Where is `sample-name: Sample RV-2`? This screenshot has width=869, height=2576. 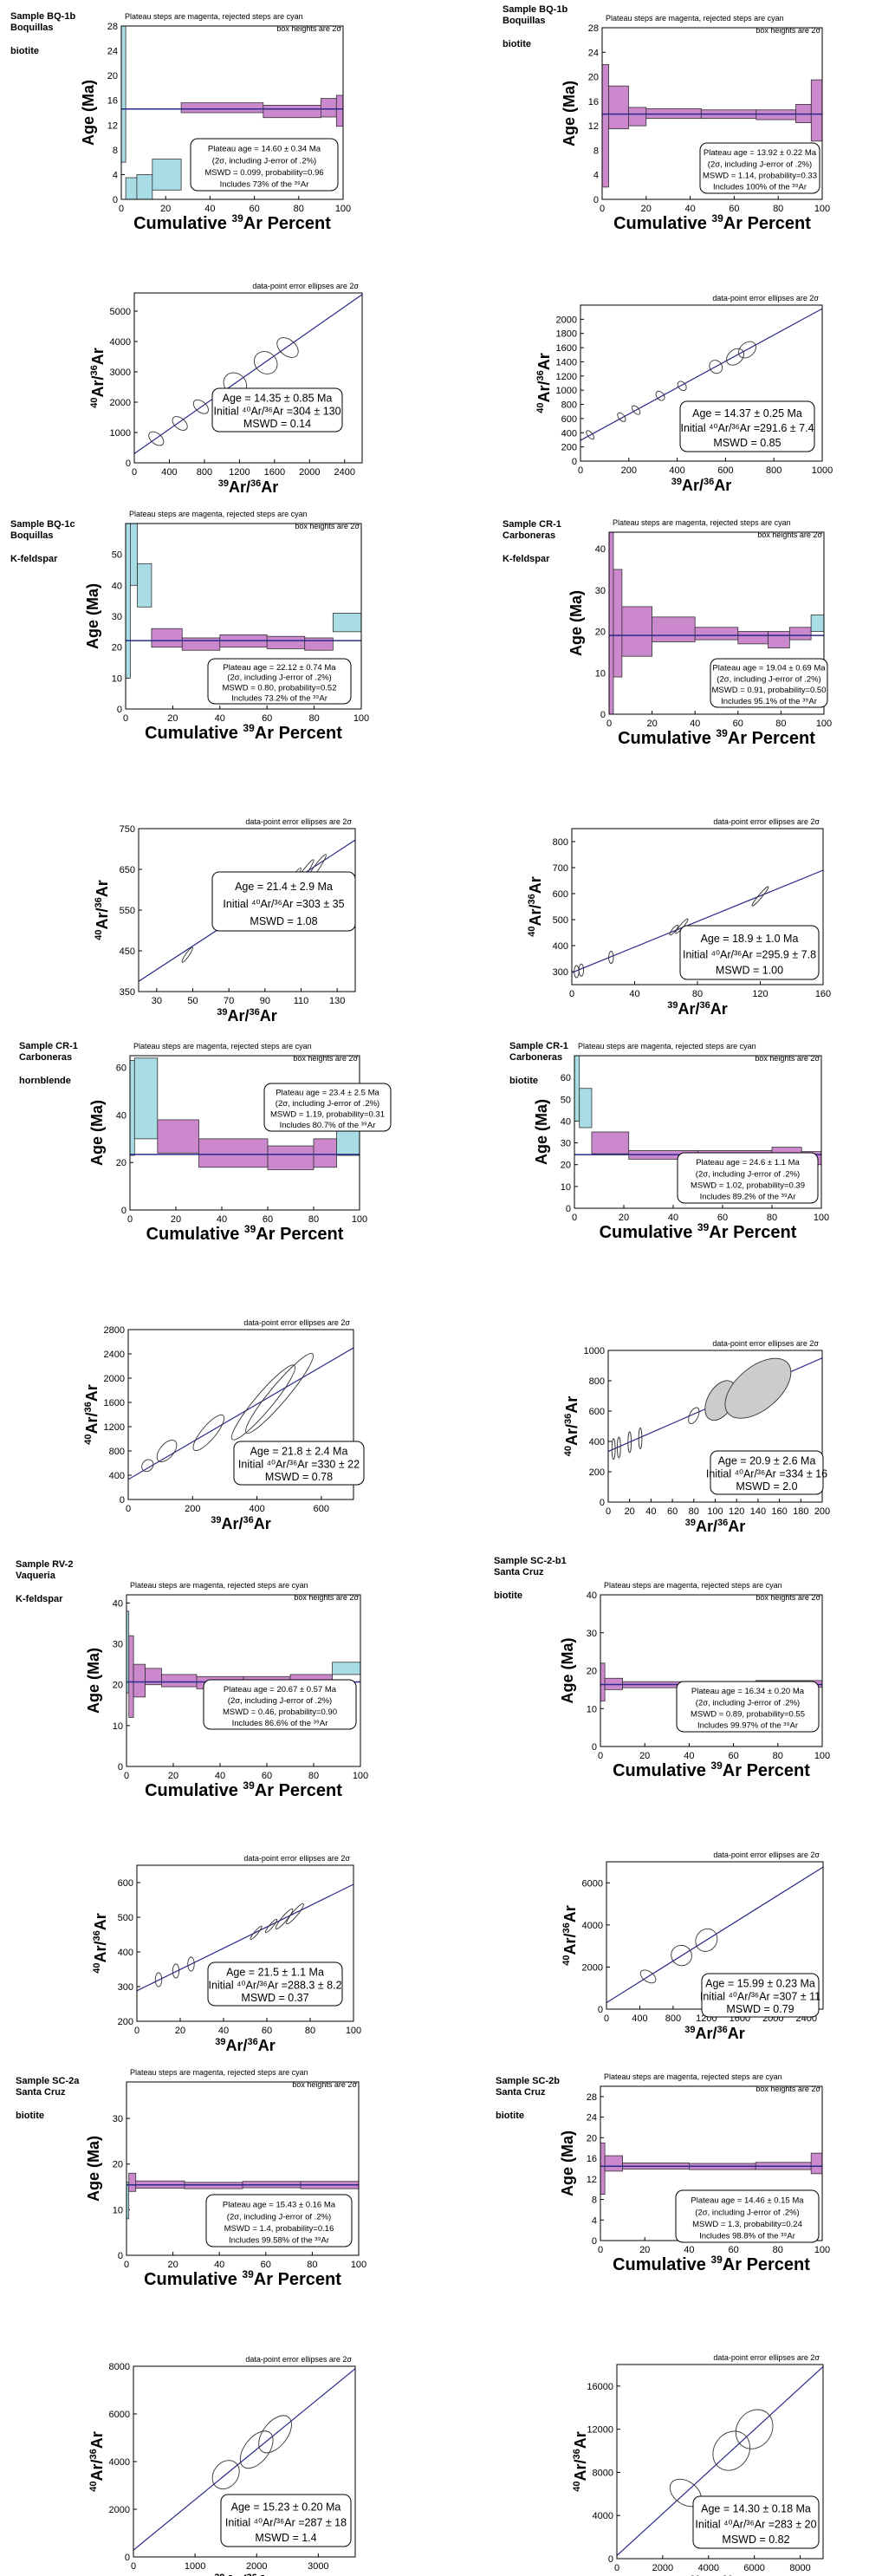
sample-name: Sample RV-2 is located at coordinates (44, 1564).